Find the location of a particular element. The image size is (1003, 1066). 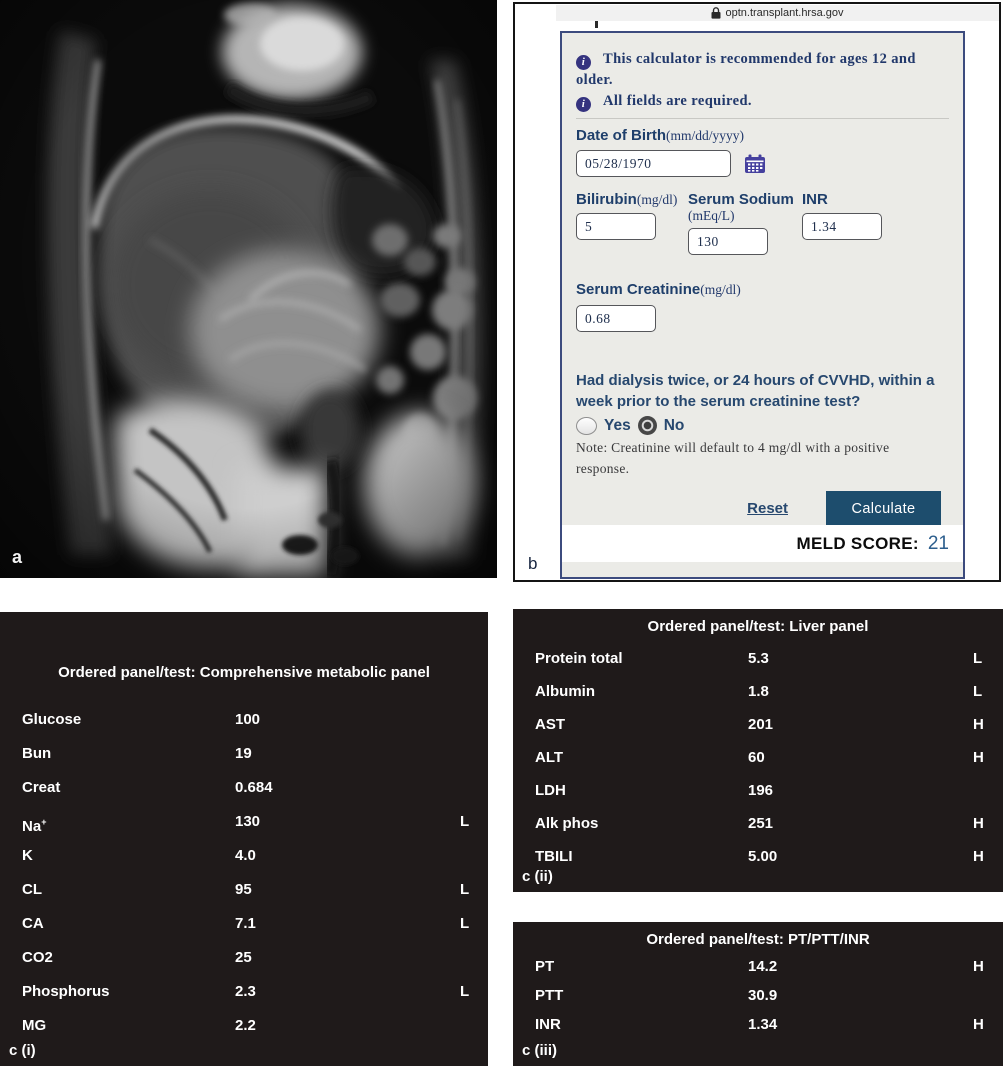

meld-score-value: 21 is located at coordinates (938, 543).